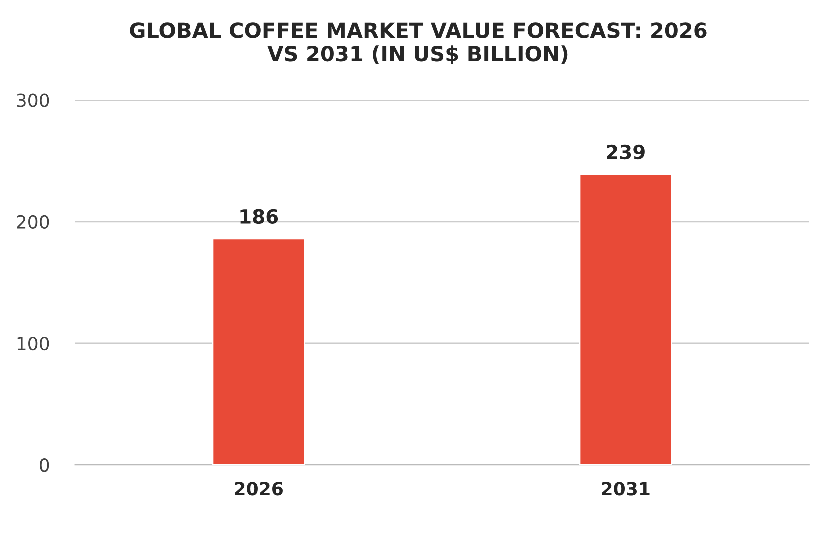 The image size is (837, 557). Describe the element at coordinates (34, 343) in the screenshot. I see `y-tick-label: 100` at that location.